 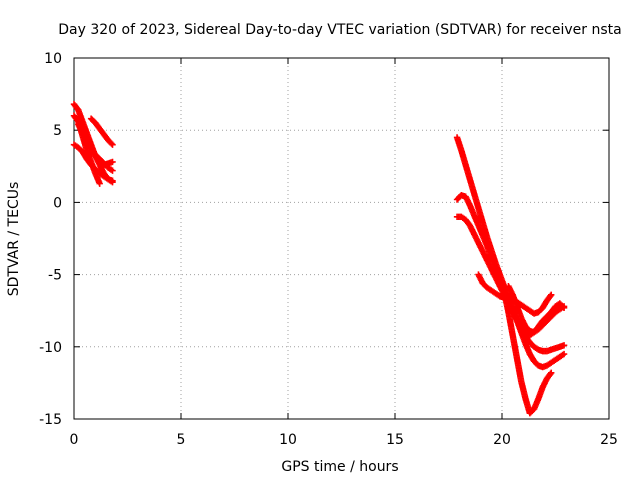 I want to click on x-tick-label: 10, so click(x=288, y=440).